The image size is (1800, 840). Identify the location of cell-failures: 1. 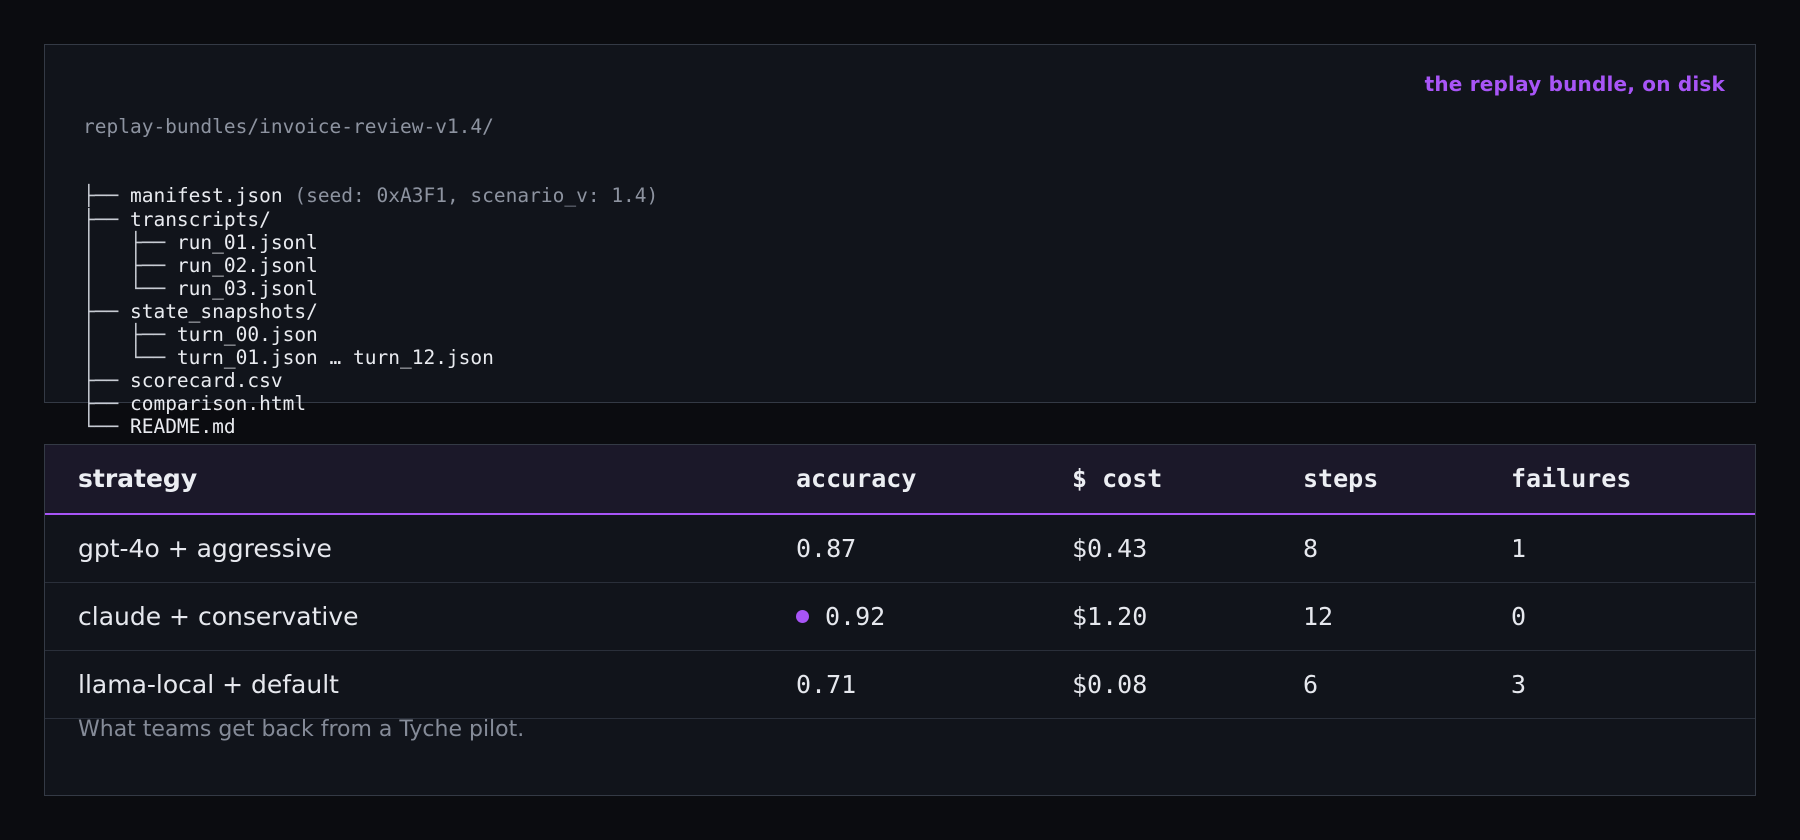
(1519, 548).